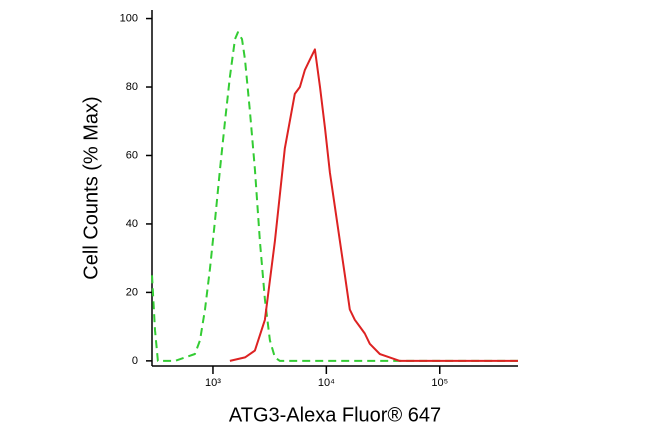  What do you see at coordinates (326, 383) in the screenshot?
I see `x-tick-label: 10⁴` at bounding box center [326, 383].